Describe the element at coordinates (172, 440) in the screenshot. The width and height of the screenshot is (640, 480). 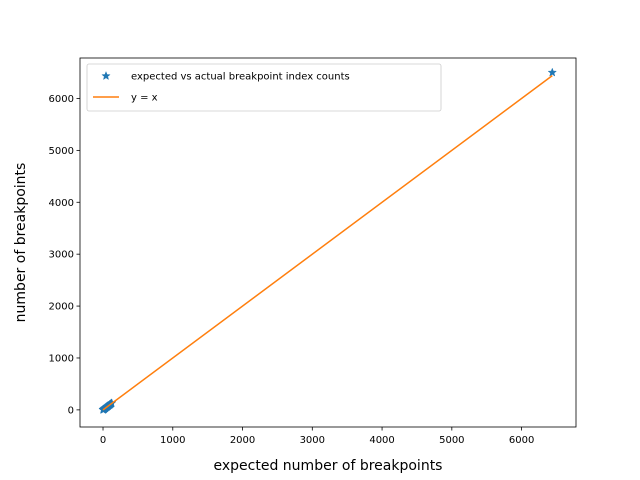
I see `x-tick-label: 1000` at that location.